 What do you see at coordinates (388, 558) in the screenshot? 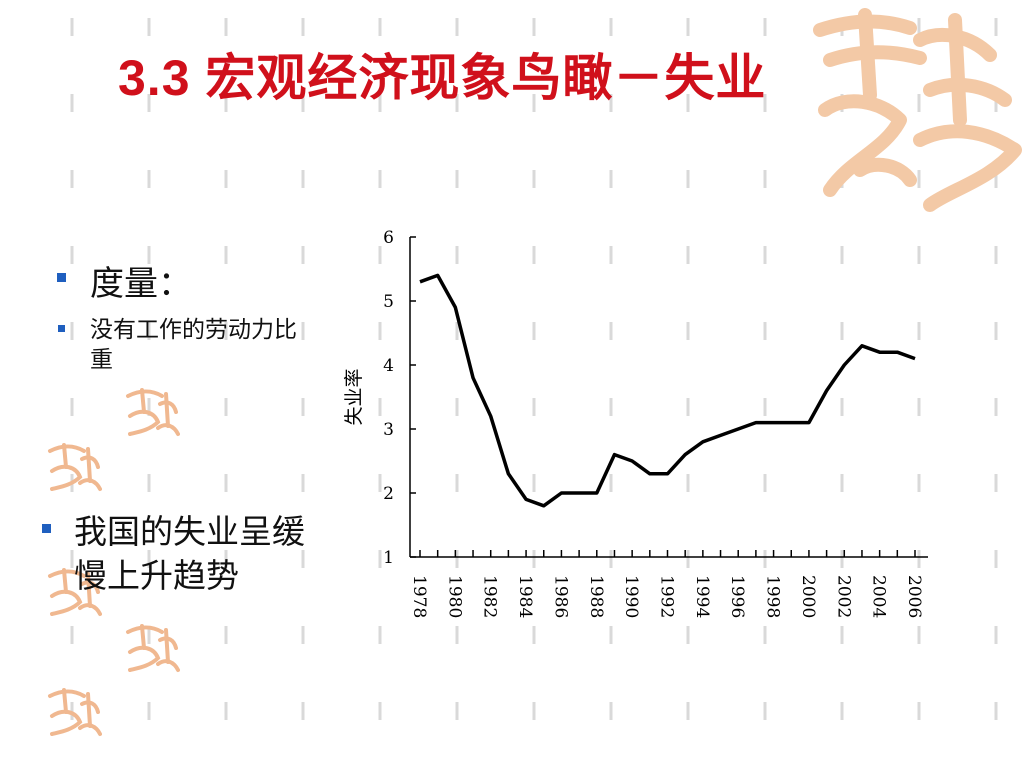
I see `y-tick-label: 1` at bounding box center [388, 558].